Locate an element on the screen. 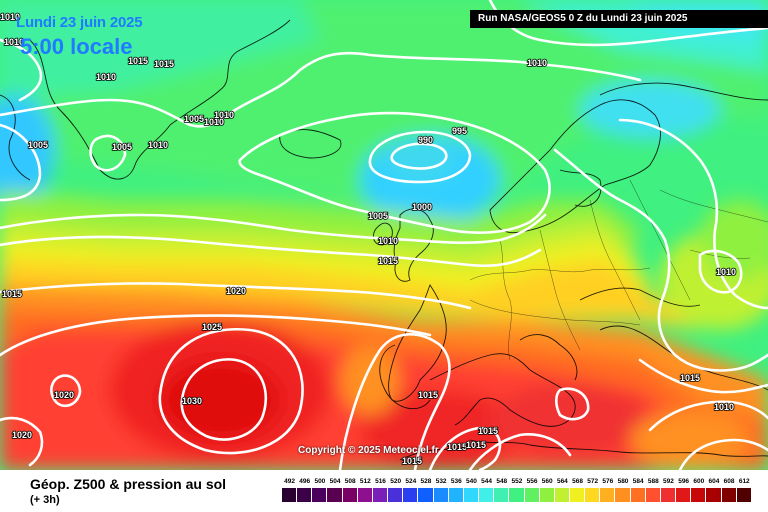  scale-value-label: 608 is located at coordinates (729, 481).